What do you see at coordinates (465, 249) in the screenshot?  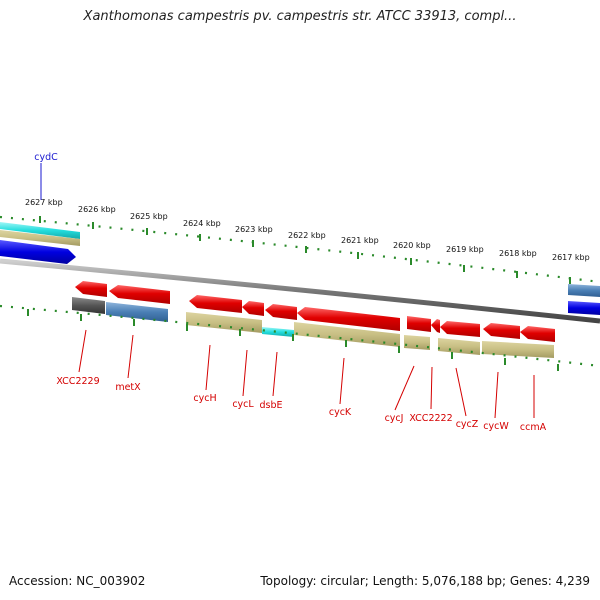 I see `tick-label-2619: 2619 kbp` at bounding box center [465, 249].